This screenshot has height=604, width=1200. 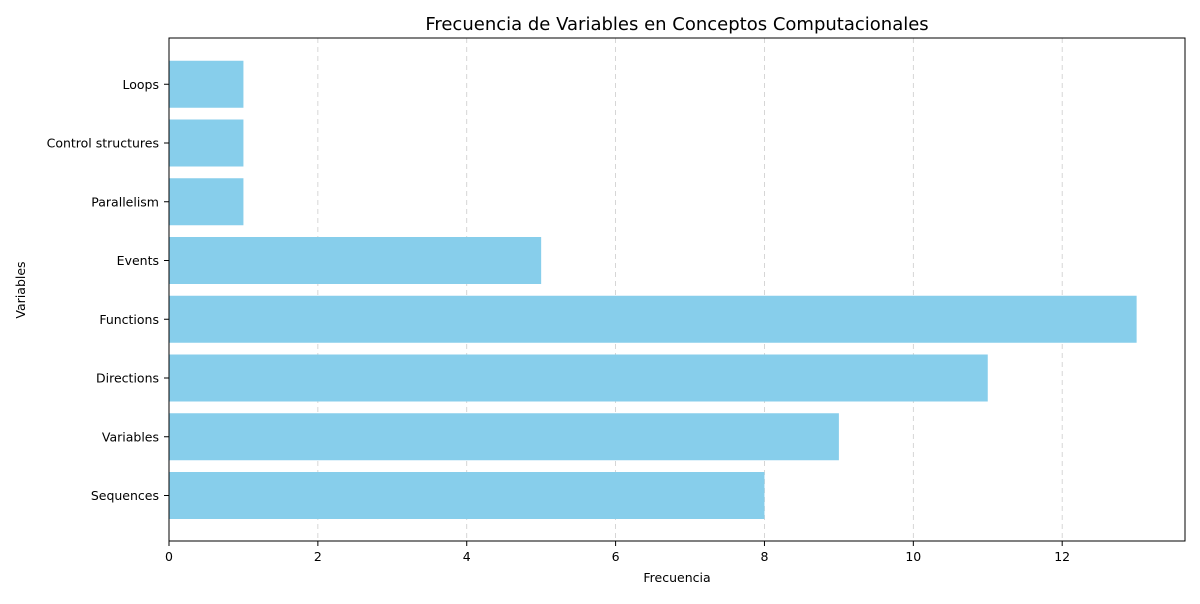 What do you see at coordinates (318, 556) in the screenshot?
I see `x-tick-label: 2` at bounding box center [318, 556].